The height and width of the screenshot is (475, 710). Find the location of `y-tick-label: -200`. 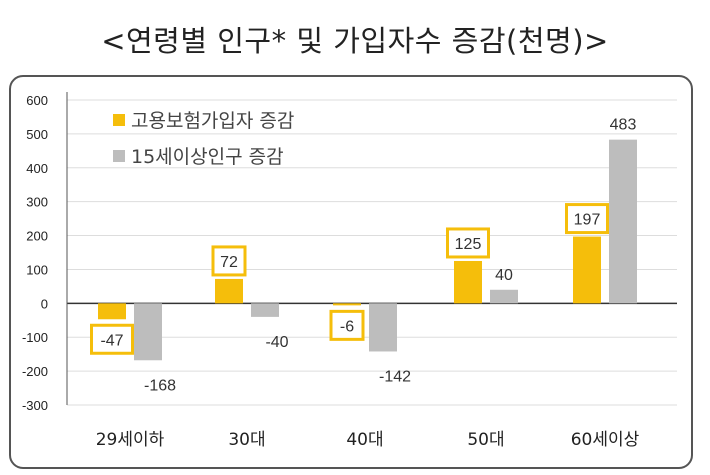

y-tick-label: -200 is located at coordinates (35, 371).